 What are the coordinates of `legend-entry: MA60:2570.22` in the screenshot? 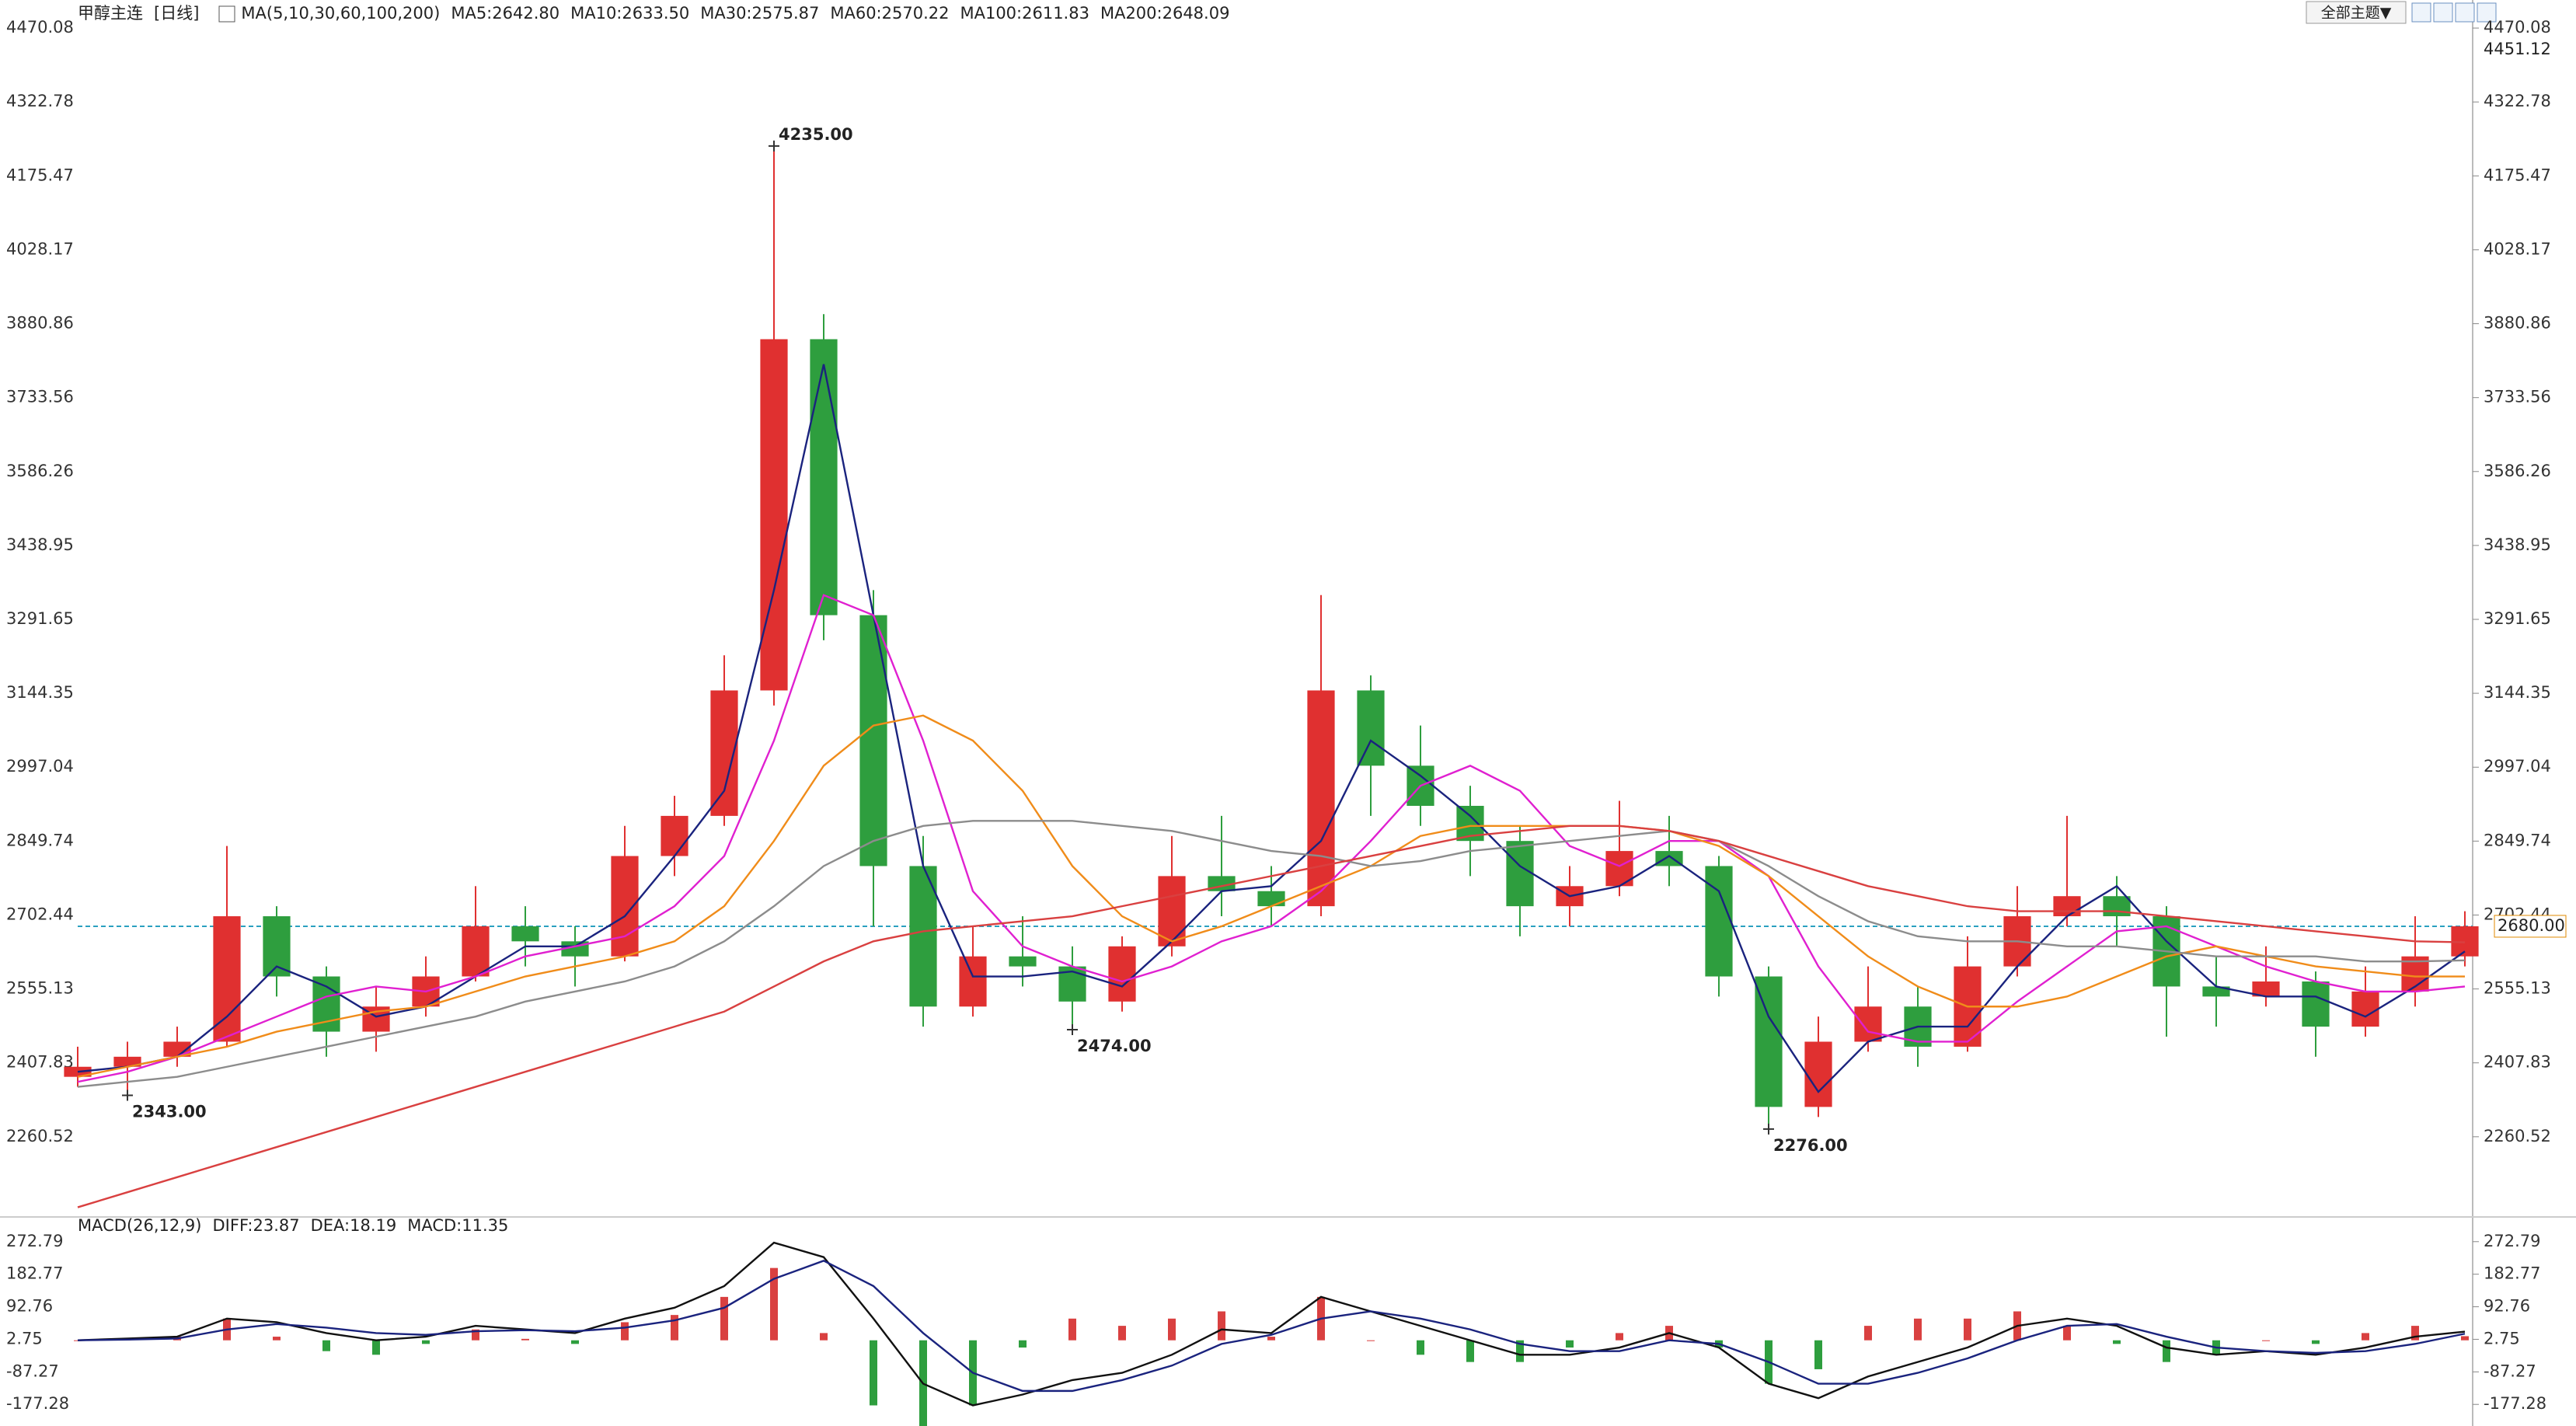 It's located at (889, 14).